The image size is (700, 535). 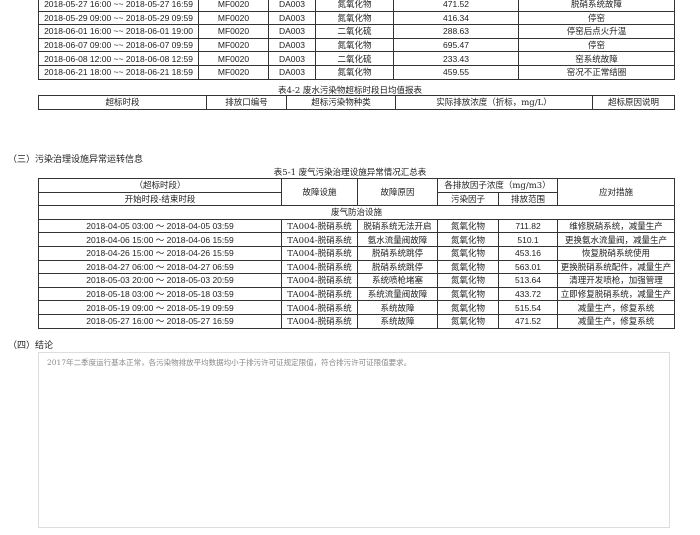 I want to click on table-5-1-caption: 表5-1 废气污染治理设施异常情况汇总表, so click(x=350, y=173).